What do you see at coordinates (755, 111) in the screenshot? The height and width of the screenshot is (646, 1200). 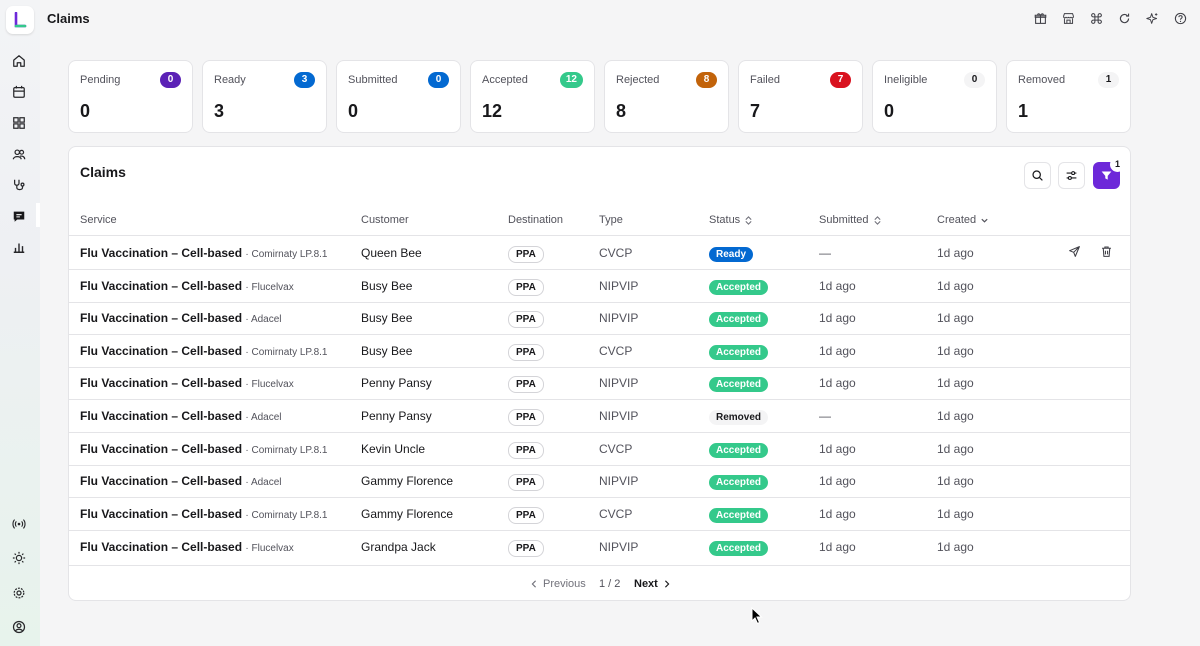 I see `status-card-value: 7` at bounding box center [755, 111].